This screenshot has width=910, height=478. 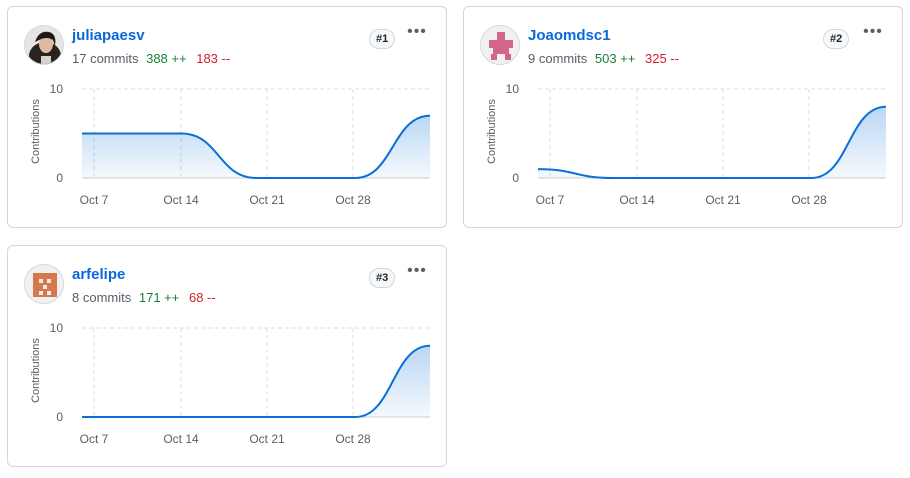 I want to click on contributor-stats: 8 commits 171 ++ 68 --, so click(x=144, y=297).